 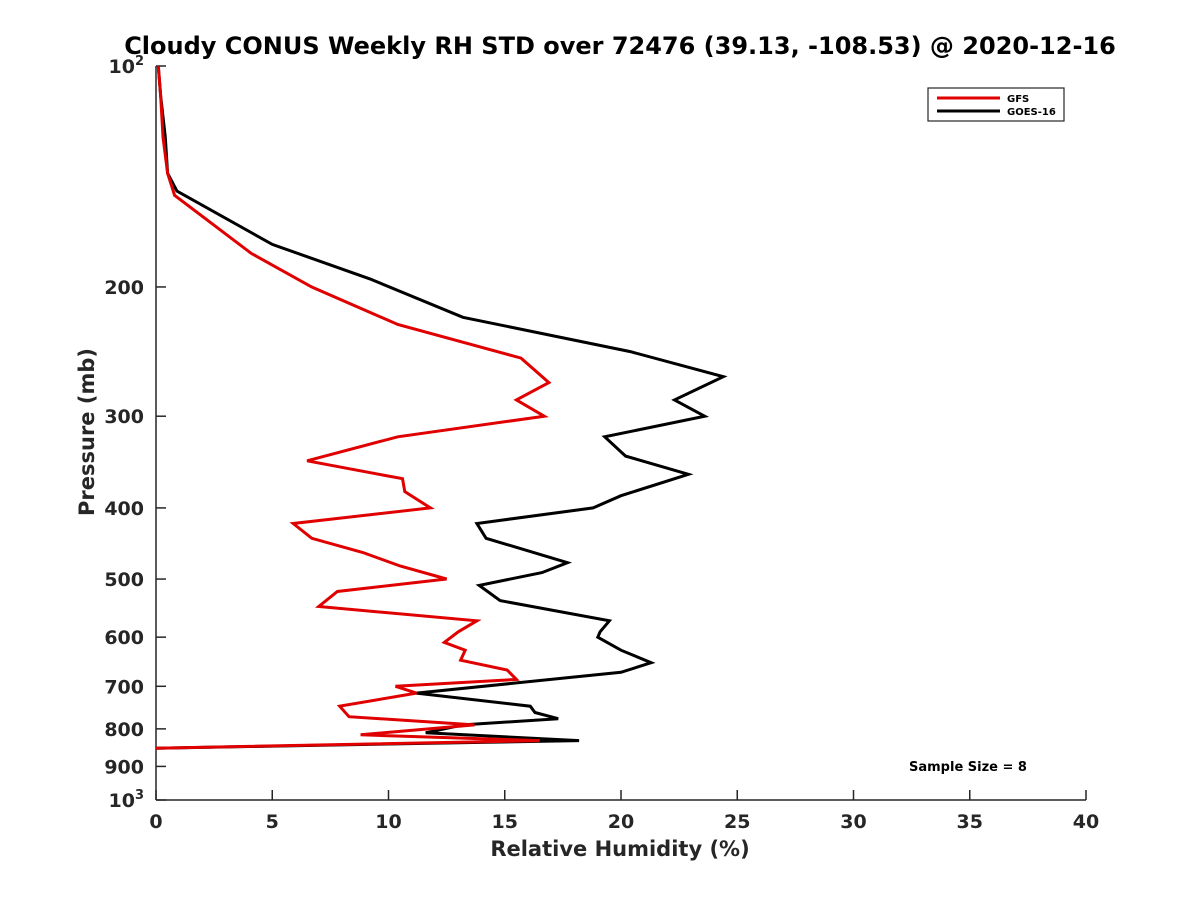 I want to click on x-tick-label: 5, so click(x=272, y=822).